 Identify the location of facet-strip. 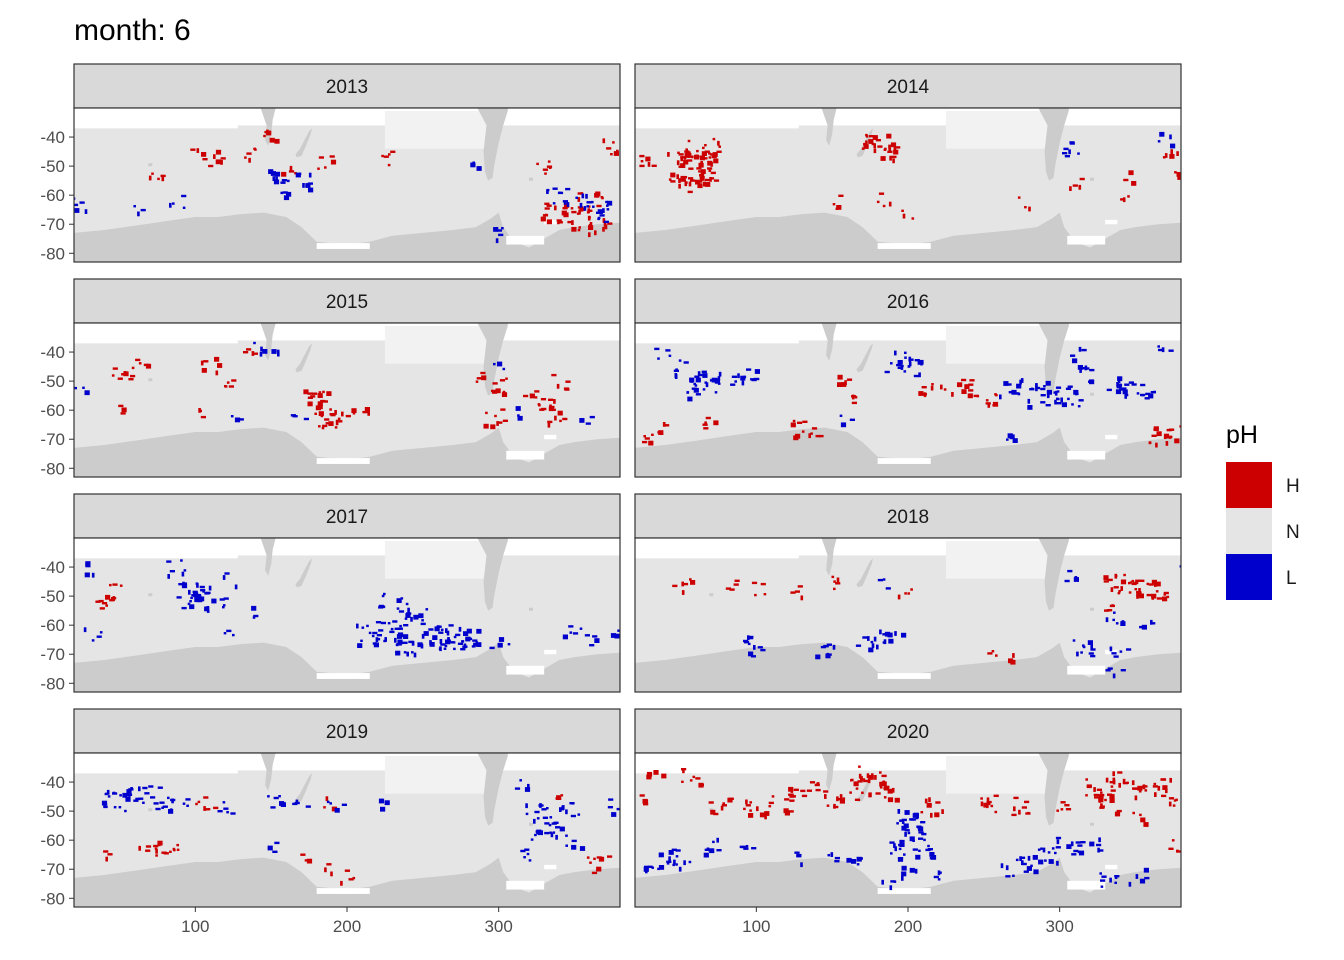
(347, 516).